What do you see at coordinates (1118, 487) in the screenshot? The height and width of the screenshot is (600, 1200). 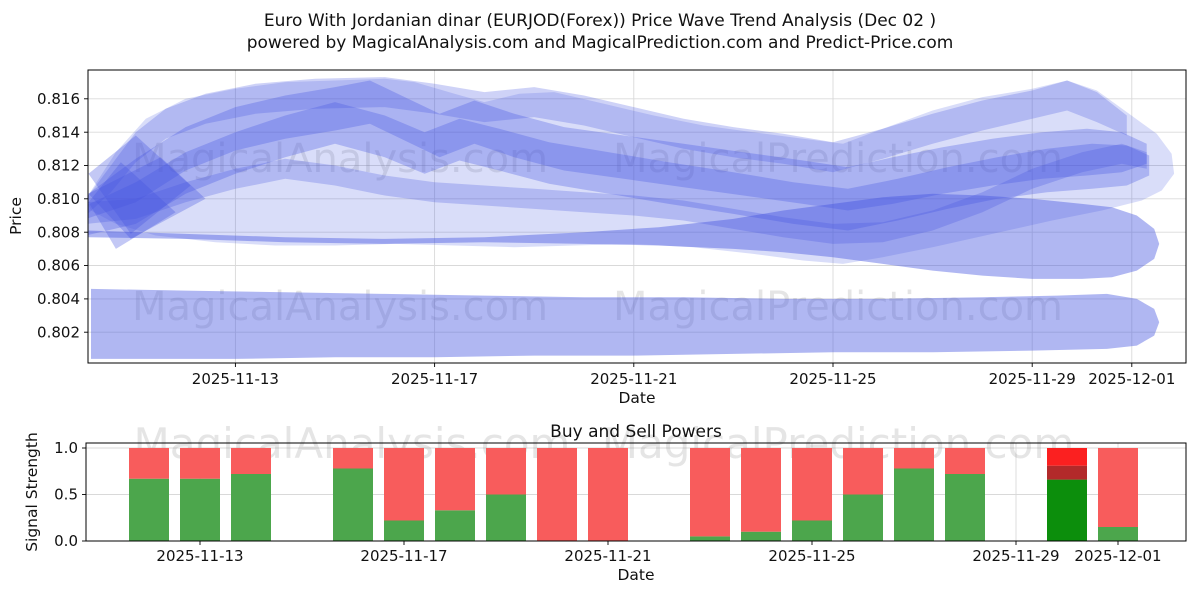 I see `bar-2025-12-01-sell` at bounding box center [1118, 487].